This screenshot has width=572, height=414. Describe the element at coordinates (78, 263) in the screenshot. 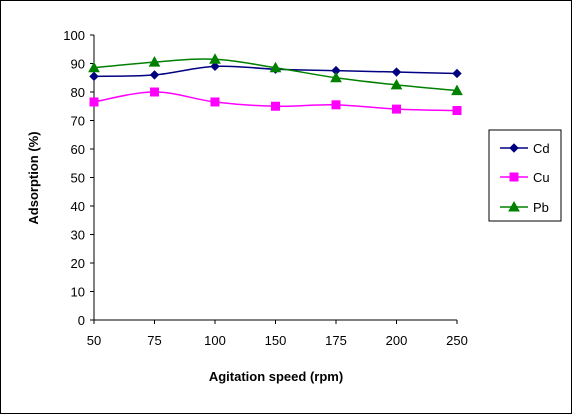

I see `y-tick-label: 20` at that location.